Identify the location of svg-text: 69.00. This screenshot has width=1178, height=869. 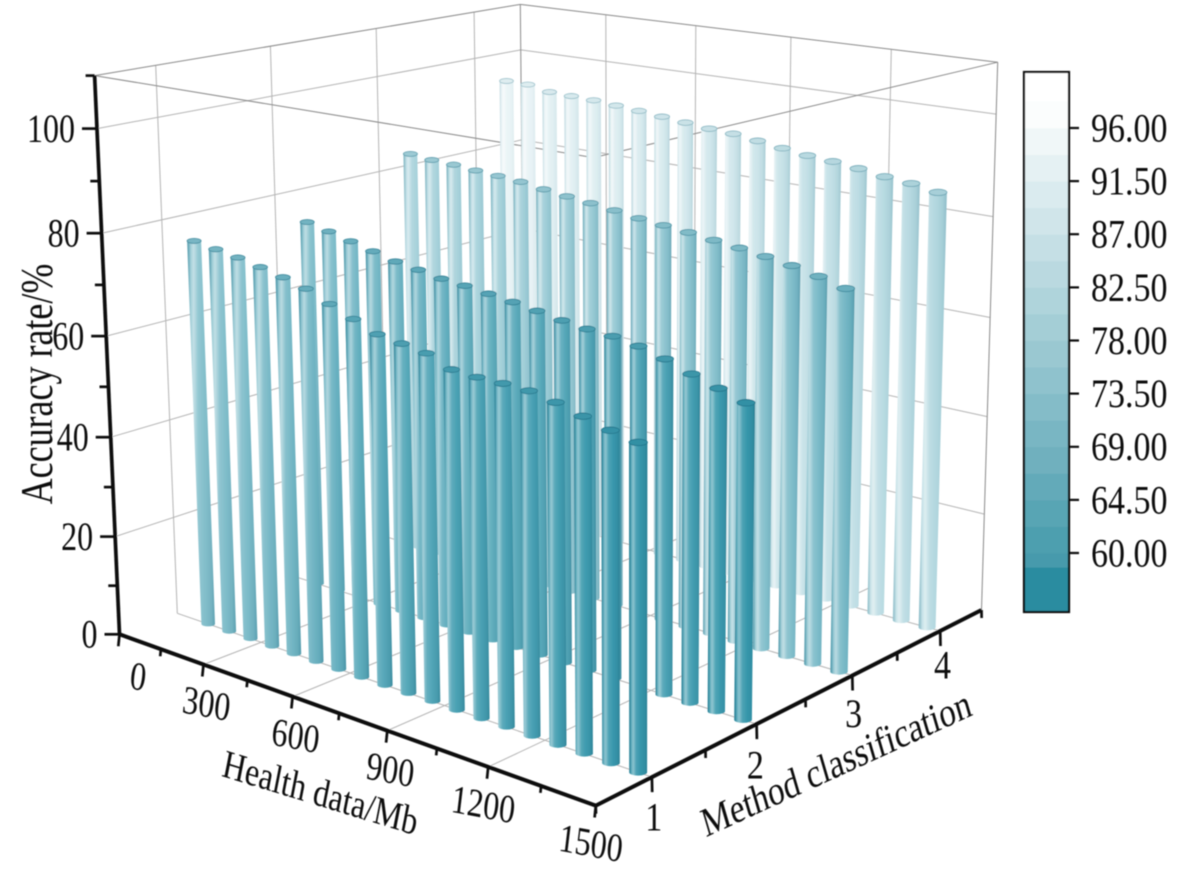
(1129, 448).